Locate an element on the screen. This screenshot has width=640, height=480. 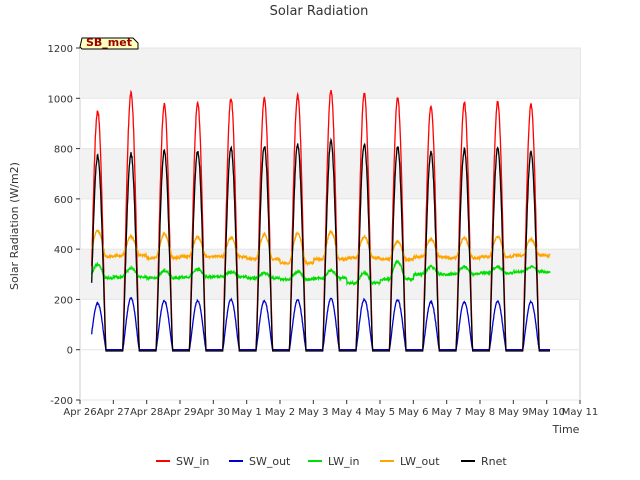
y-tick-label: -200 is located at coordinates (61, 401).